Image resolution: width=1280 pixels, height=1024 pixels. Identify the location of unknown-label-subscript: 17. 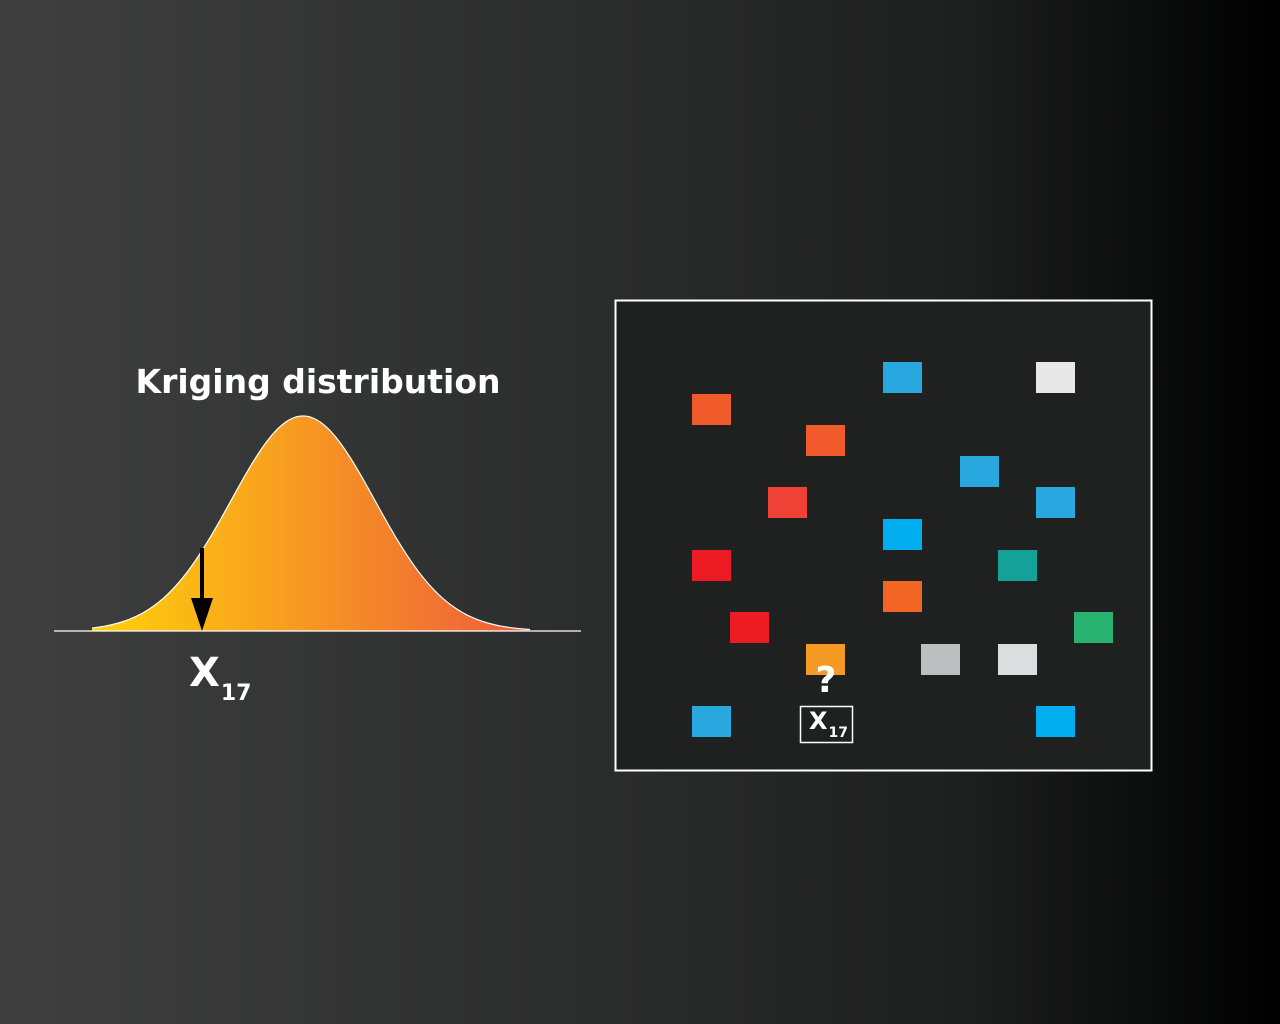
(838, 733).